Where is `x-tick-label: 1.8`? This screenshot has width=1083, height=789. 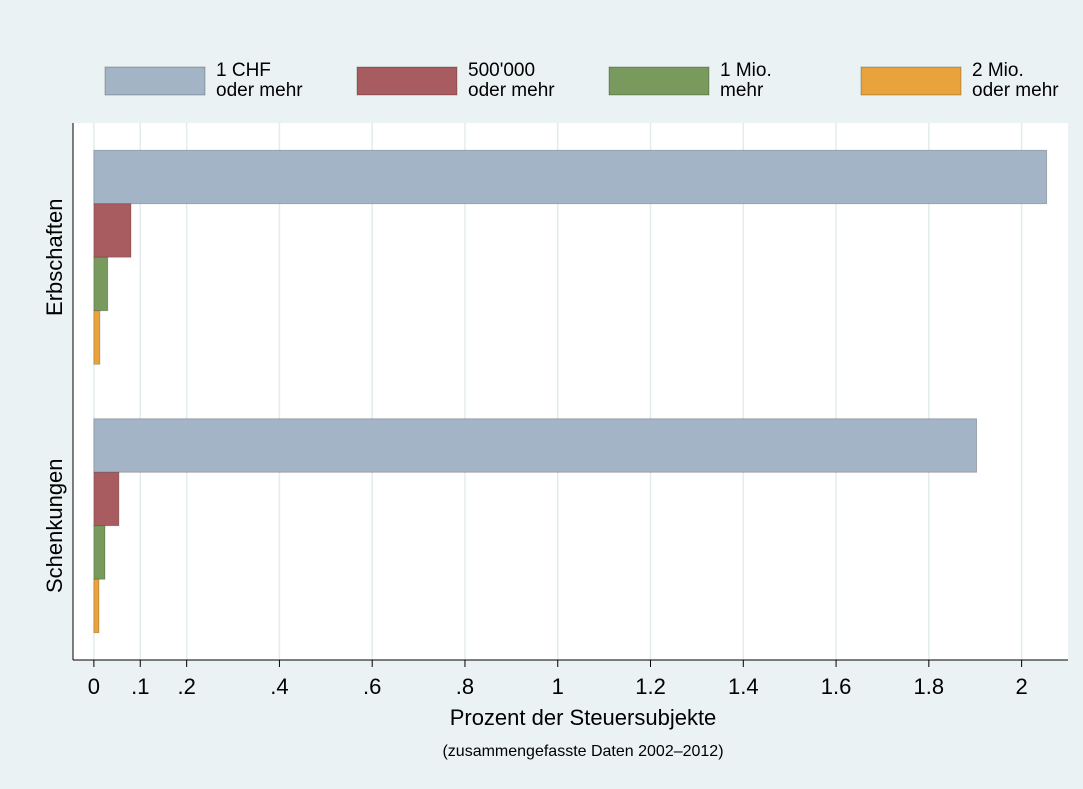 x-tick-label: 1.8 is located at coordinates (929, 686).